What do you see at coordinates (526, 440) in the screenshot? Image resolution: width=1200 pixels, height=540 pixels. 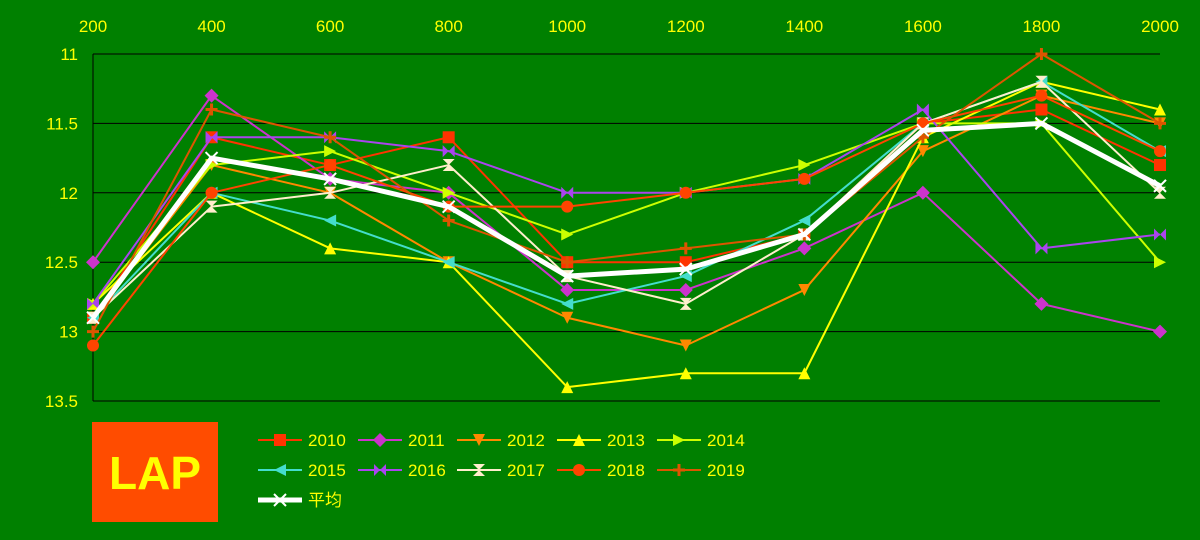 I see `legend-label: 2012` at bounding box center [526, 440].